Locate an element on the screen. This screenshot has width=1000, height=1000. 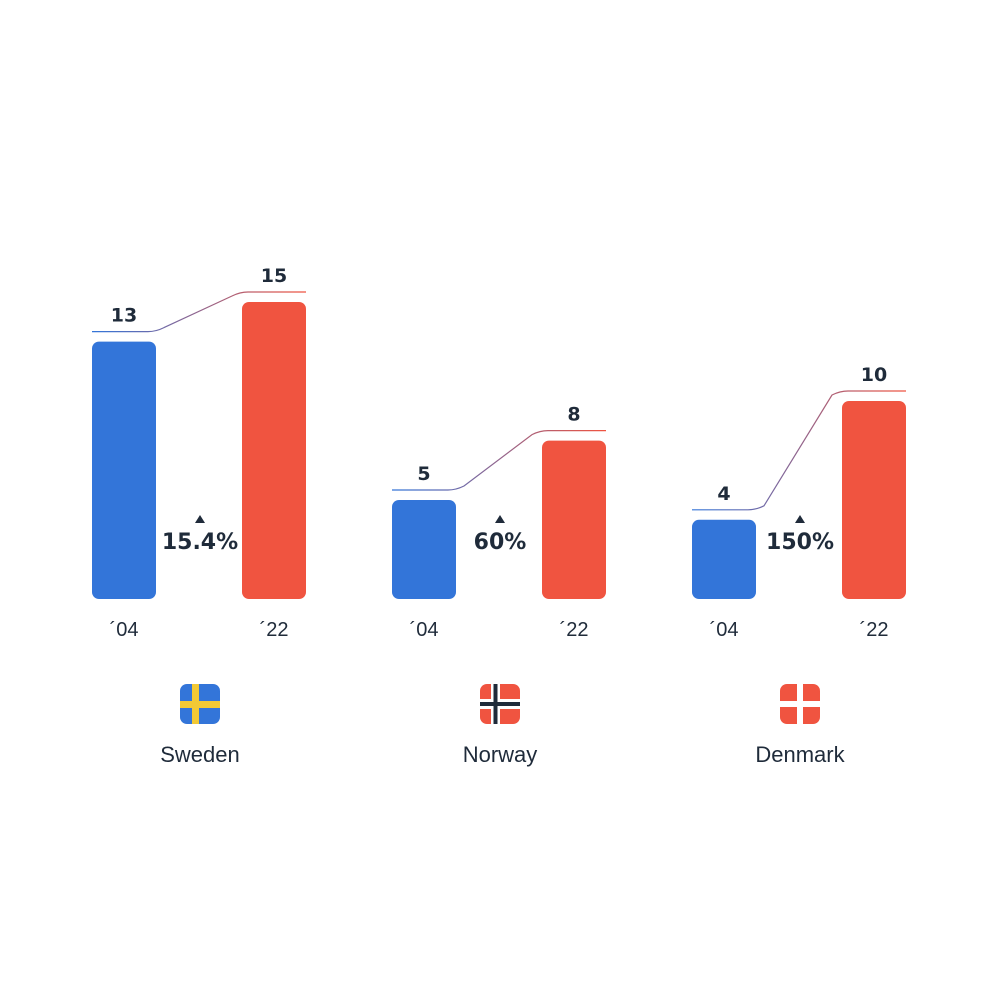
change-label: 60% is located at coordinates (500, 542).